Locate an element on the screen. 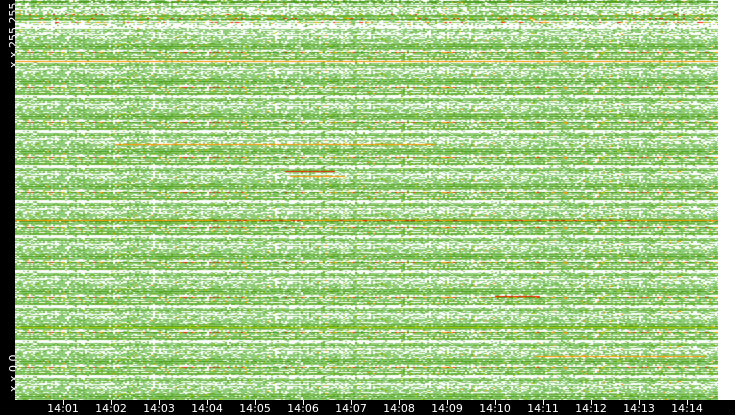 The image size is (735, 415). x-tick-label: 14:01 is located at coordinates (63, 408).